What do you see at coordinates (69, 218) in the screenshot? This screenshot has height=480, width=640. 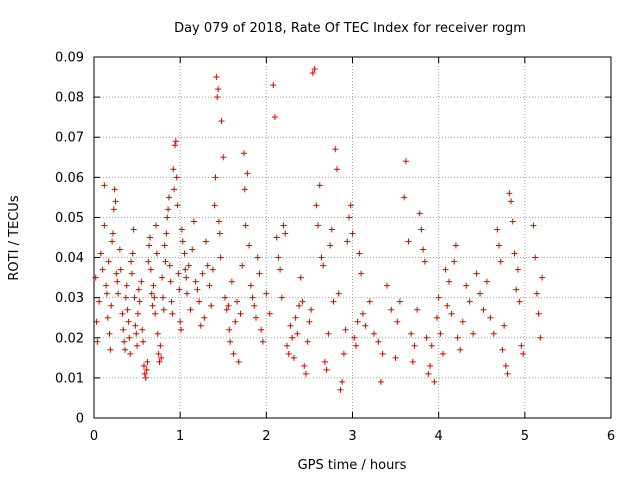 I see `y-tick-label: 0.05` at bounding box center [69, 218].